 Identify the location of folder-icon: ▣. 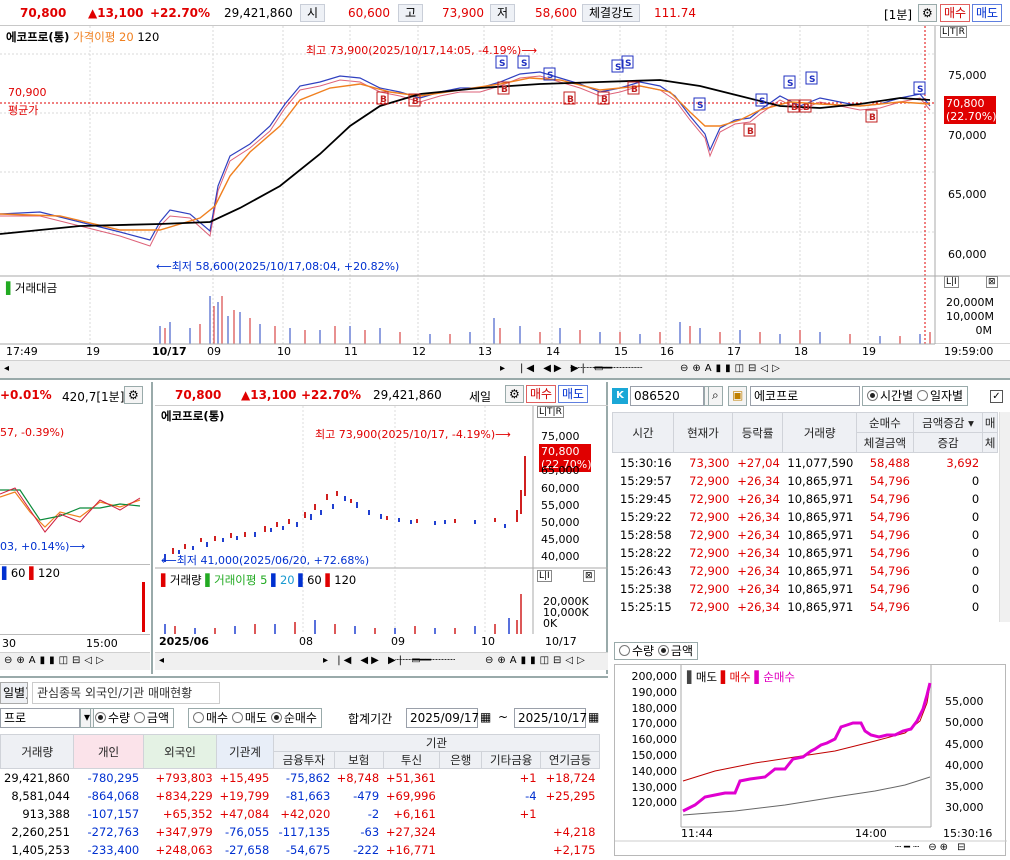
(738, 396).